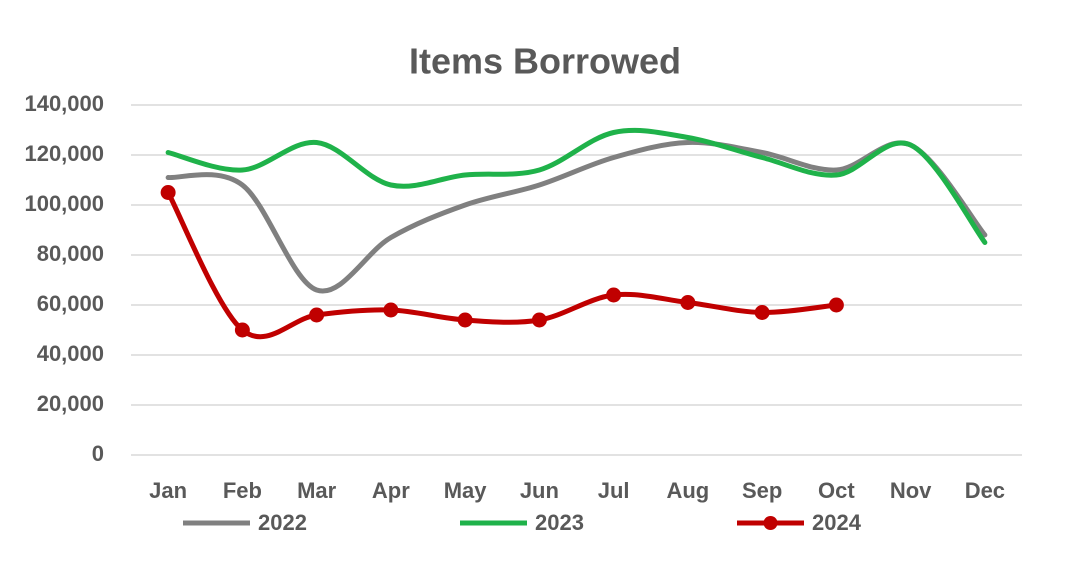 The image size is (1086, 568). Describe the element at coordinates (317, 490) in the screenshot. I see `x-tick-label: Mar` at that location.